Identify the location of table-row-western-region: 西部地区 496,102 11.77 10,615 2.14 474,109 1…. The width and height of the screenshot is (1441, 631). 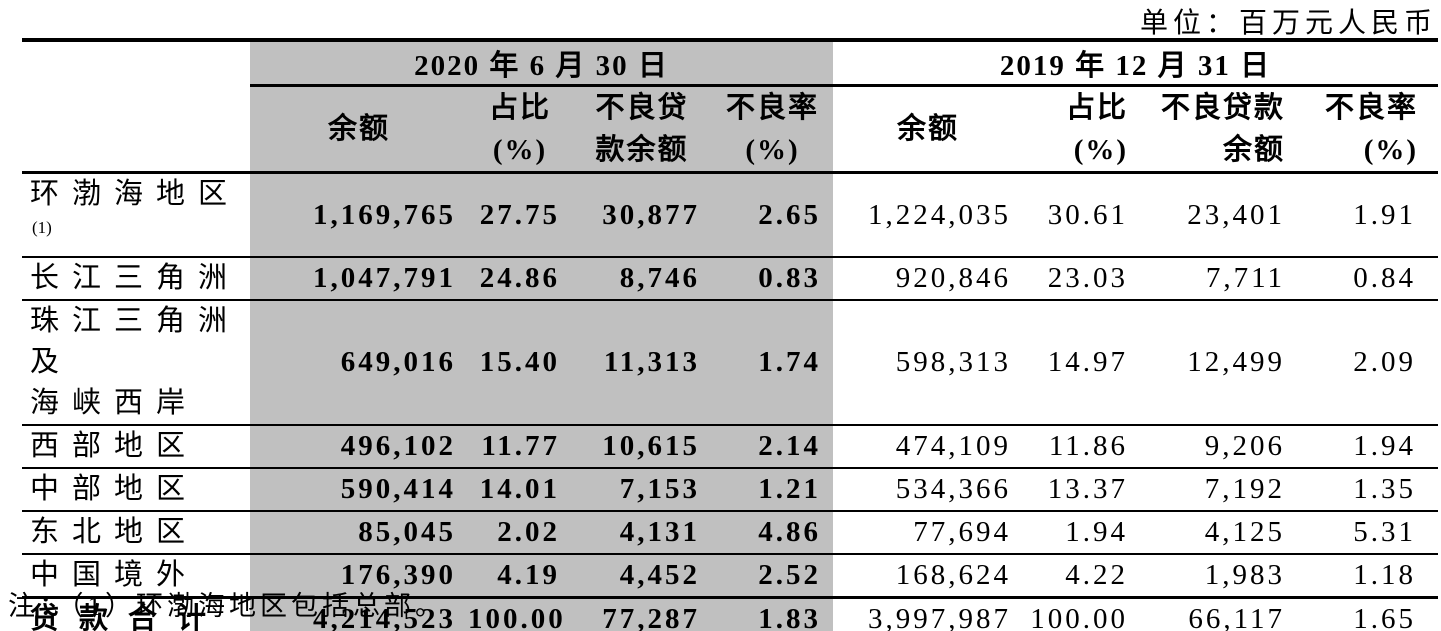
(730, 447).